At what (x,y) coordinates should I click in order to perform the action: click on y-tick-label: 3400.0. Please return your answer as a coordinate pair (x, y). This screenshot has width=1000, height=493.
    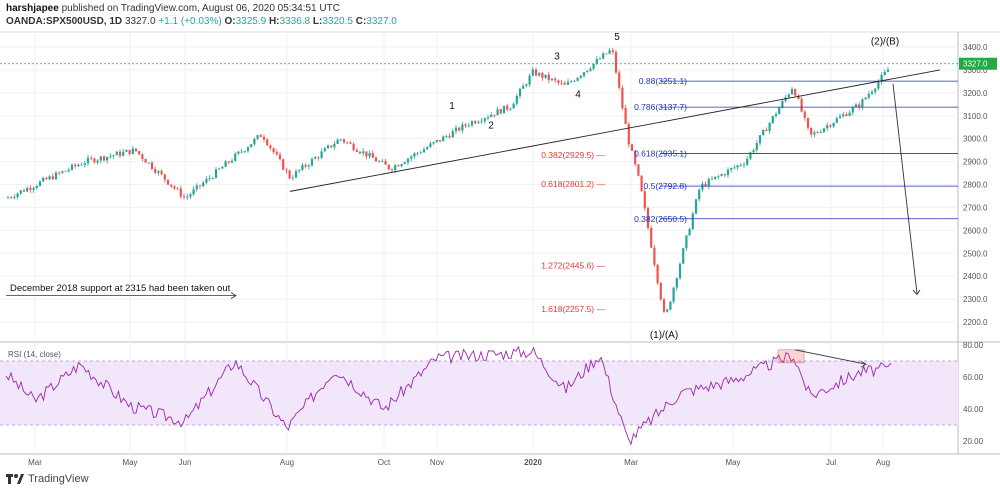
    Looking at the image, I should click on (975, 47).